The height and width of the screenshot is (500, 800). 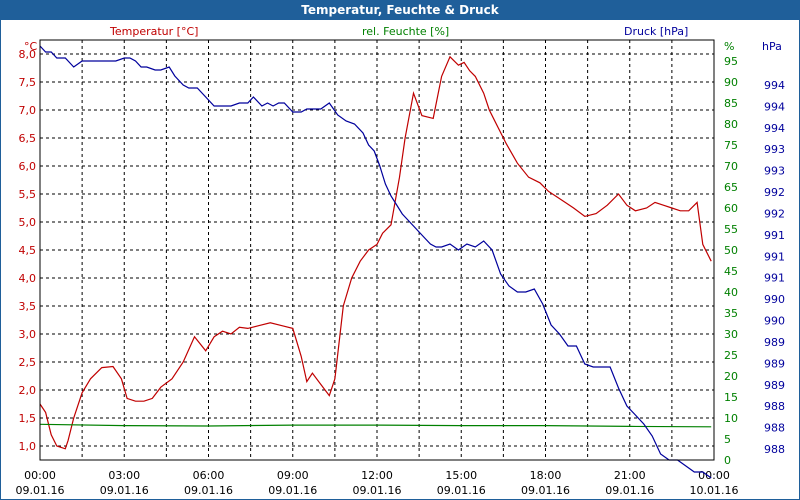 I want to click on tick-left: 5,5, so click(x=28, y=194).